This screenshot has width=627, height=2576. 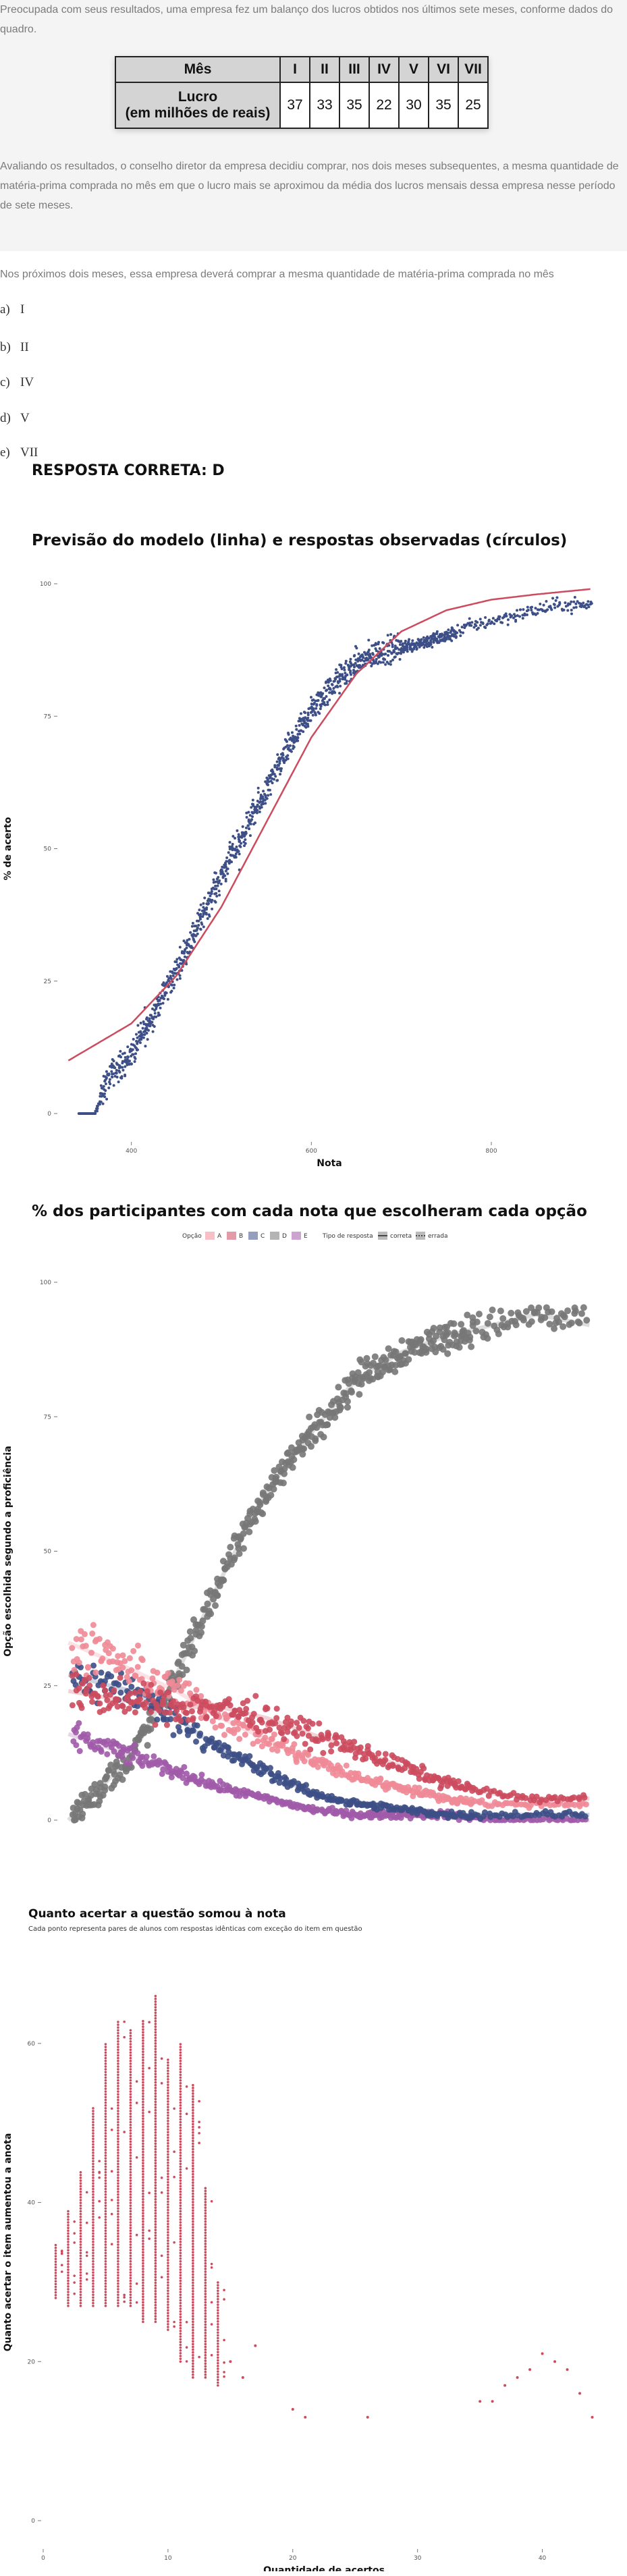 I want to click on option-c: c) IV, so click(x=17, y=383).